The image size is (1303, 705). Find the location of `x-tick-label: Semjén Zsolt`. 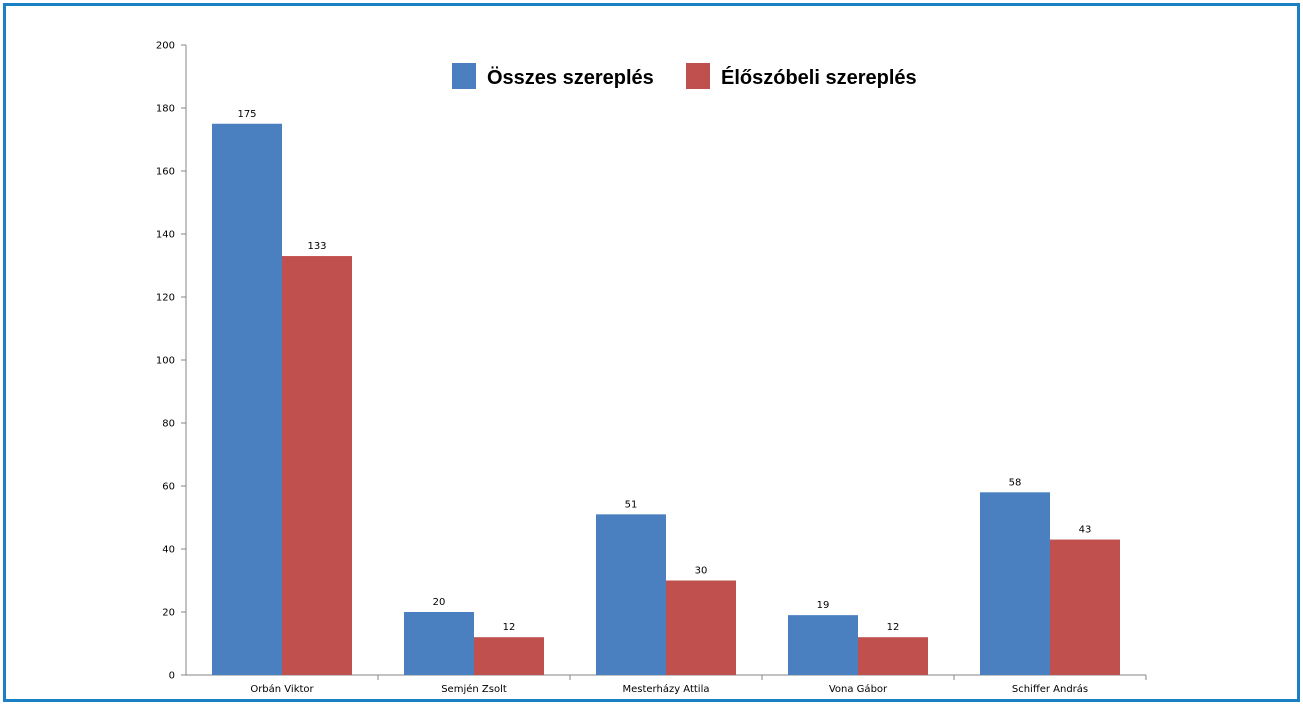

x-tick-label: Semjén Zsolt is located at coordinates (474, 689).